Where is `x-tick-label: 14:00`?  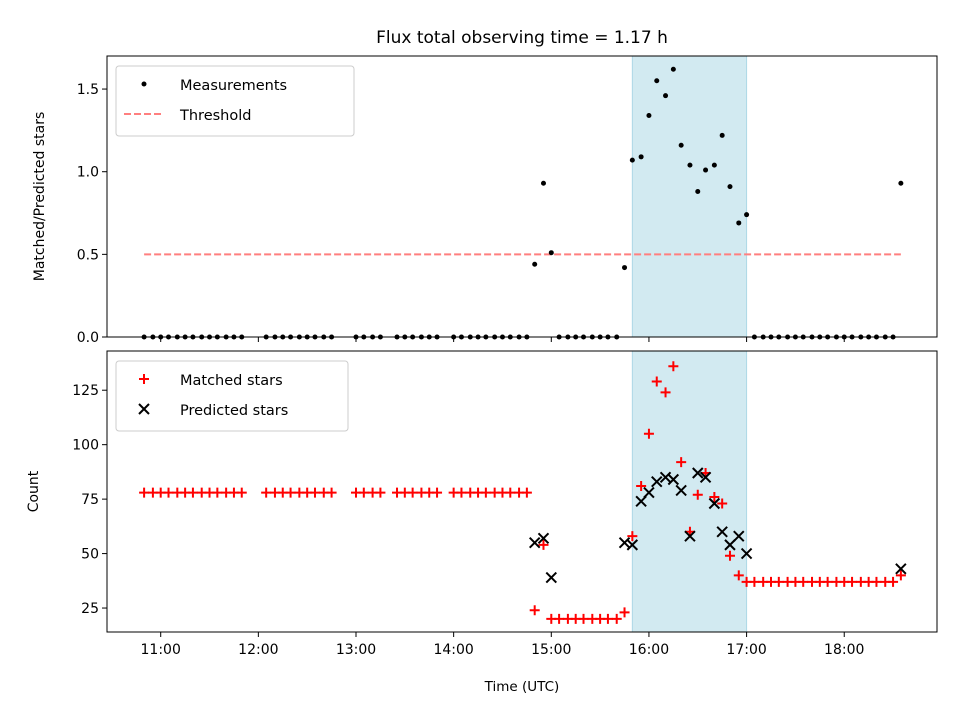
x-tick-label: 14:00 is located at coordinates (453, 650).